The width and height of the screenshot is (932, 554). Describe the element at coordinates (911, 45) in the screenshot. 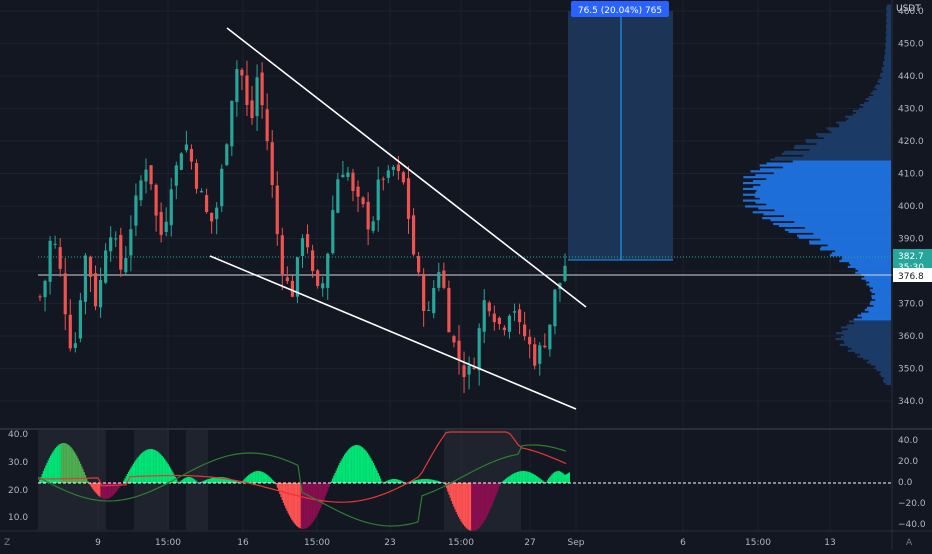

I see `price-tick: 450.0` at that location.